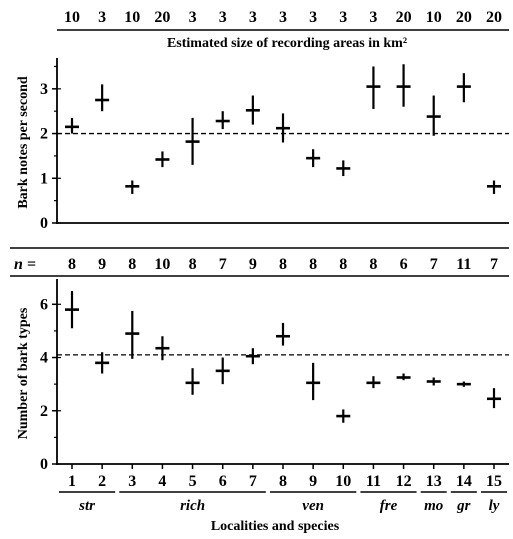 The height and width of the screenshot is (539, 513). What do you see at coordinates (23, 373) in the screenshot?
I see `y-axis-title: Number of bark types` at bounding box center [23, 373].